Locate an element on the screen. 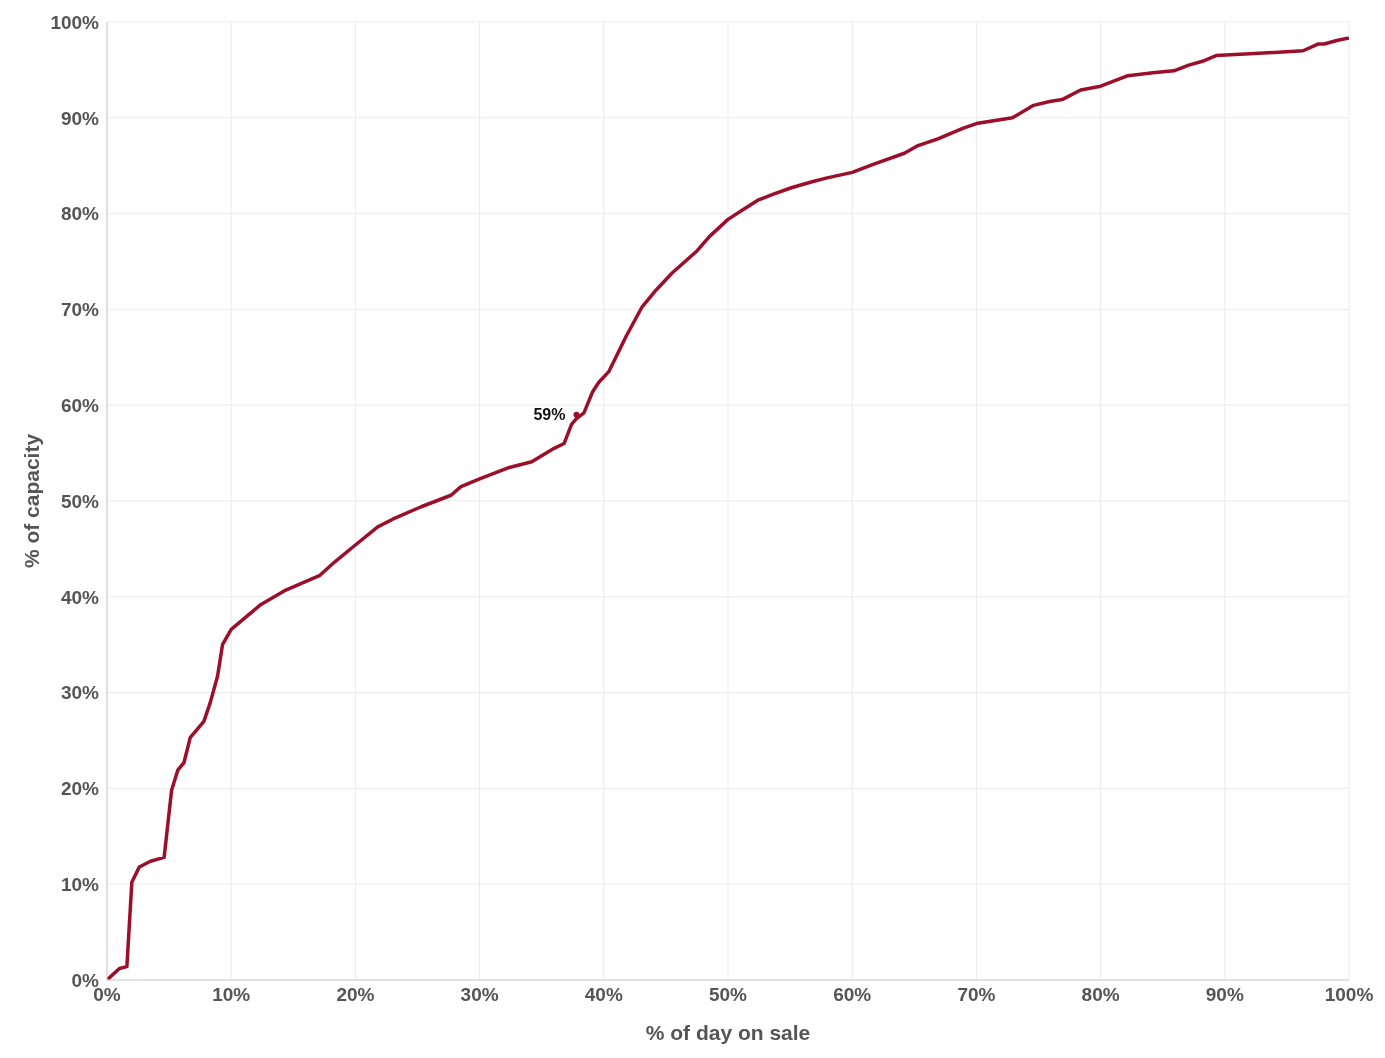 Image resolution: width=1385 pixels, height=1058 pixels. y-axis-title: % of capacity is located at coordinates (32, 501).